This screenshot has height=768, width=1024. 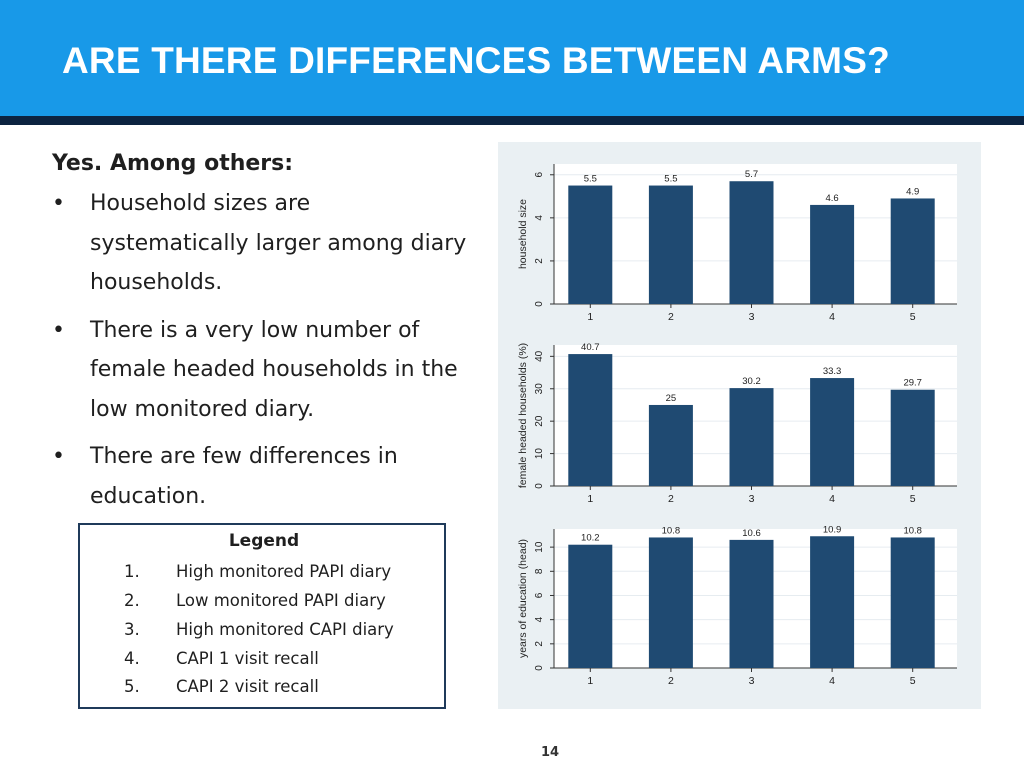 I want to click on legend-item-label: High monitored PAPI diary, so click(x=284, y=571).